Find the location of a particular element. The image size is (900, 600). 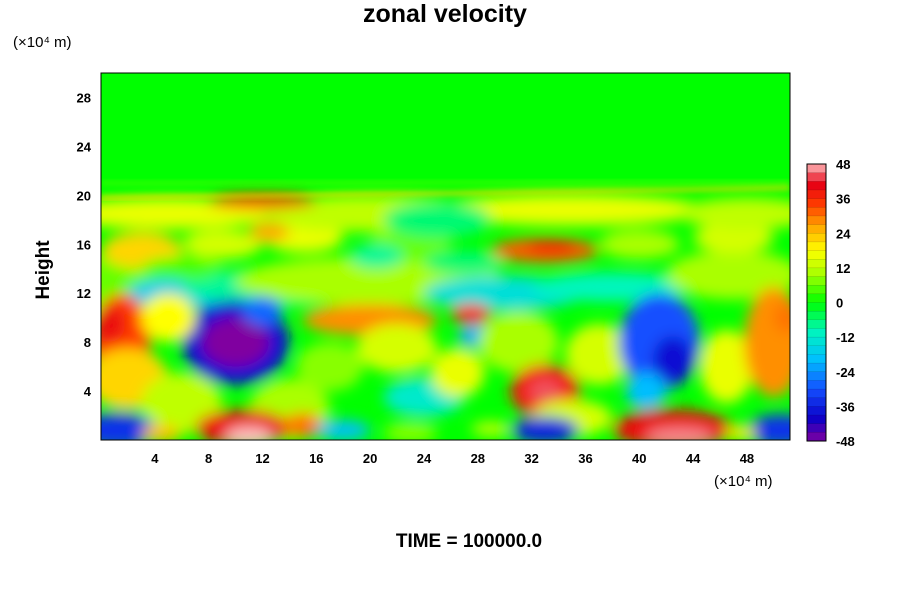

colorbar-frame is located at coordinates (816, 302).